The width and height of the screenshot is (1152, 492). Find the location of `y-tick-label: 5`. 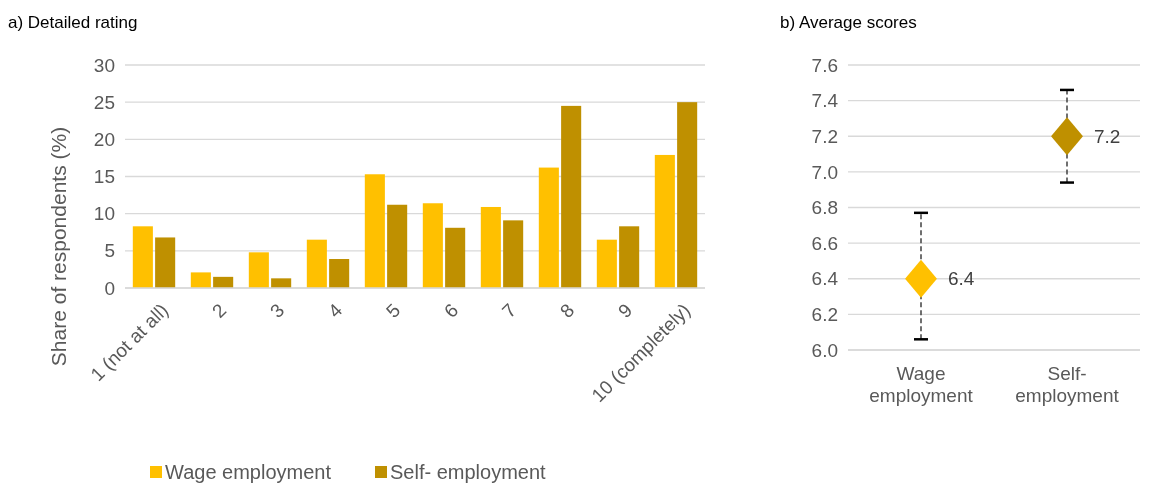

y-tick-label: 5 is located at coordinates (109, 251).